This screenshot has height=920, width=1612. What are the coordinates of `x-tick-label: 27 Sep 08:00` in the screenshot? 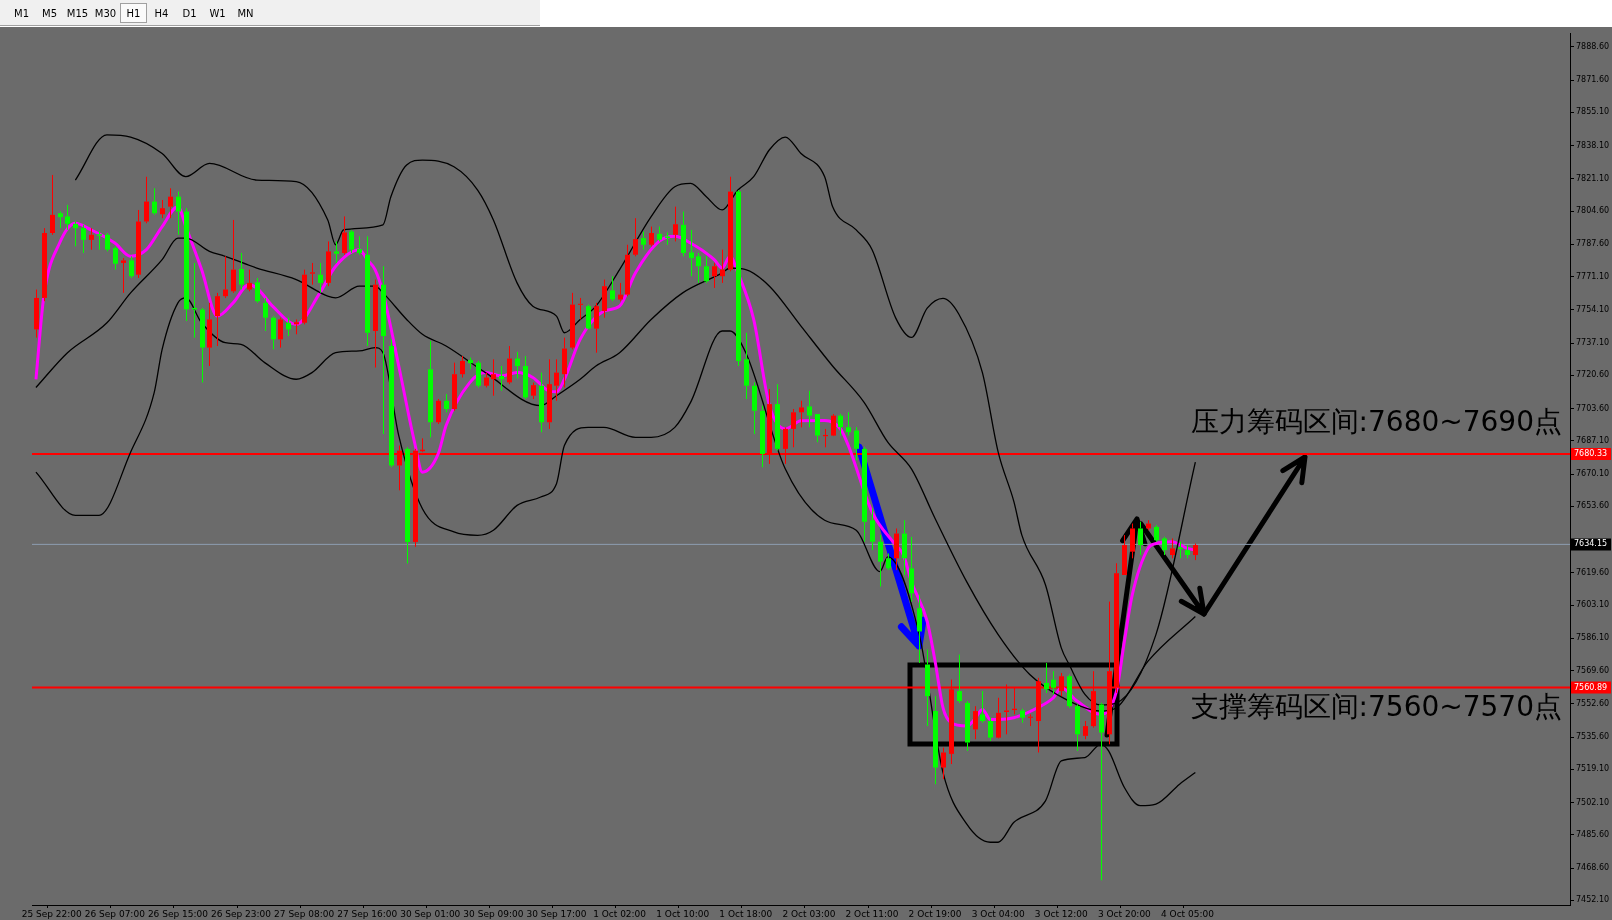 It's located at (304, 913).